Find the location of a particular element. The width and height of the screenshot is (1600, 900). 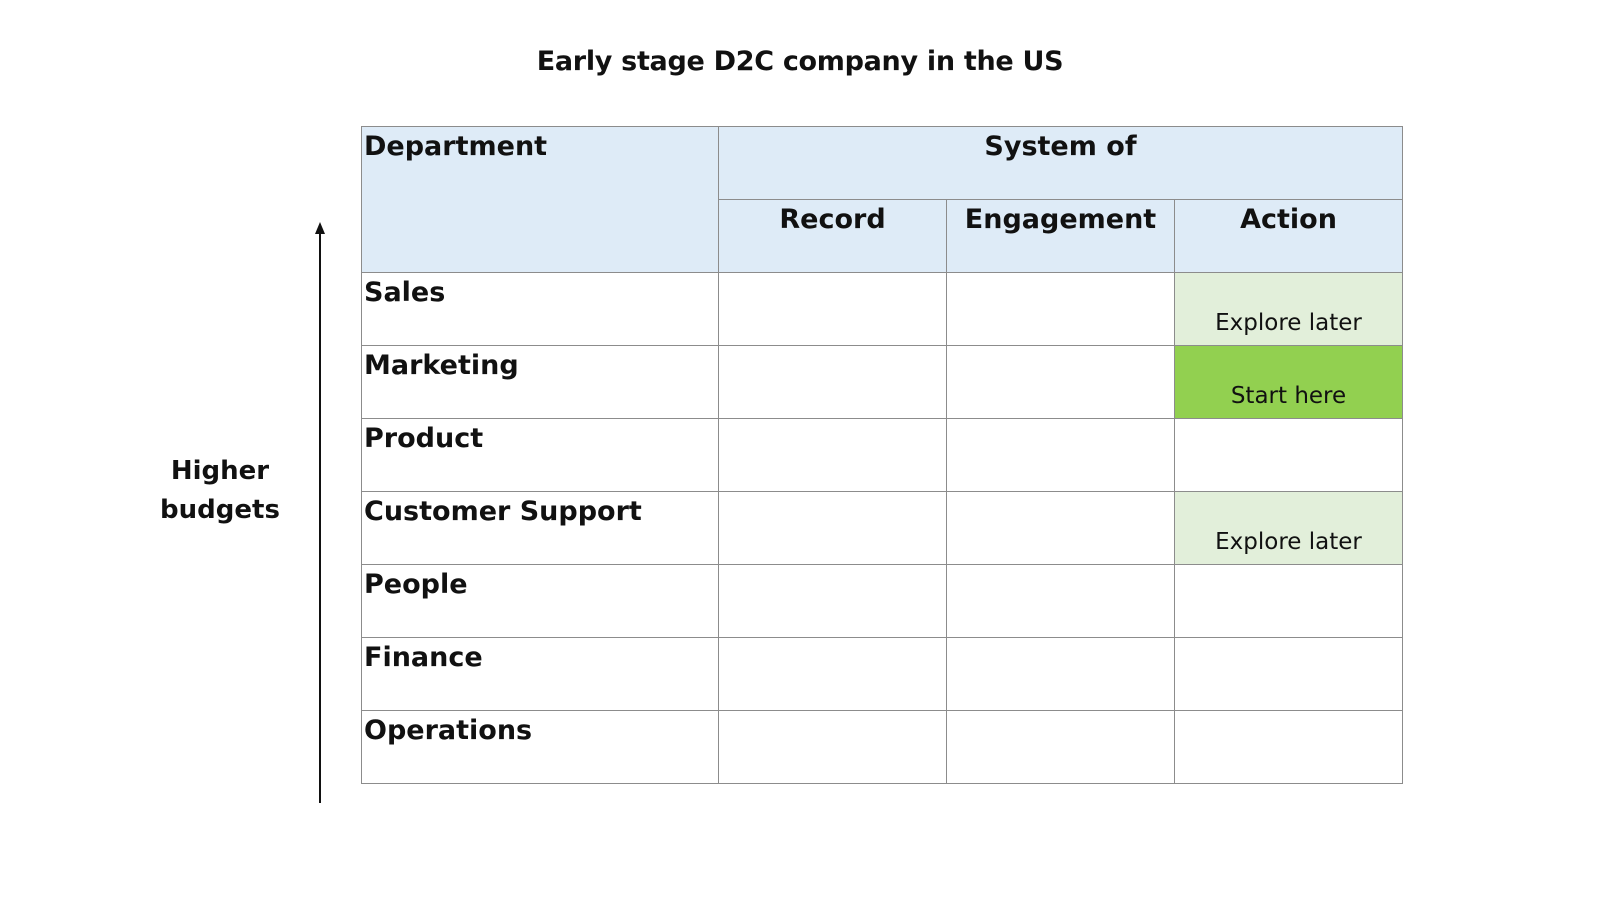

table-row: Sales Explore later is located at coordinates (882, 309).